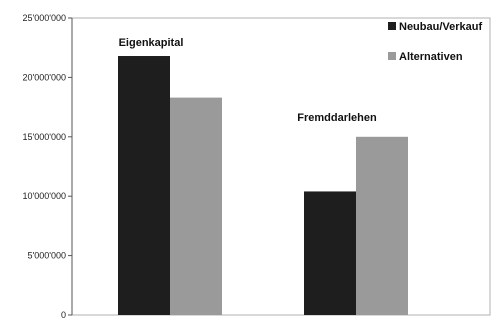 This screenshot has width=496, height=329. I want to click on y-tick-label: 25'000'000, so click(44, 18).